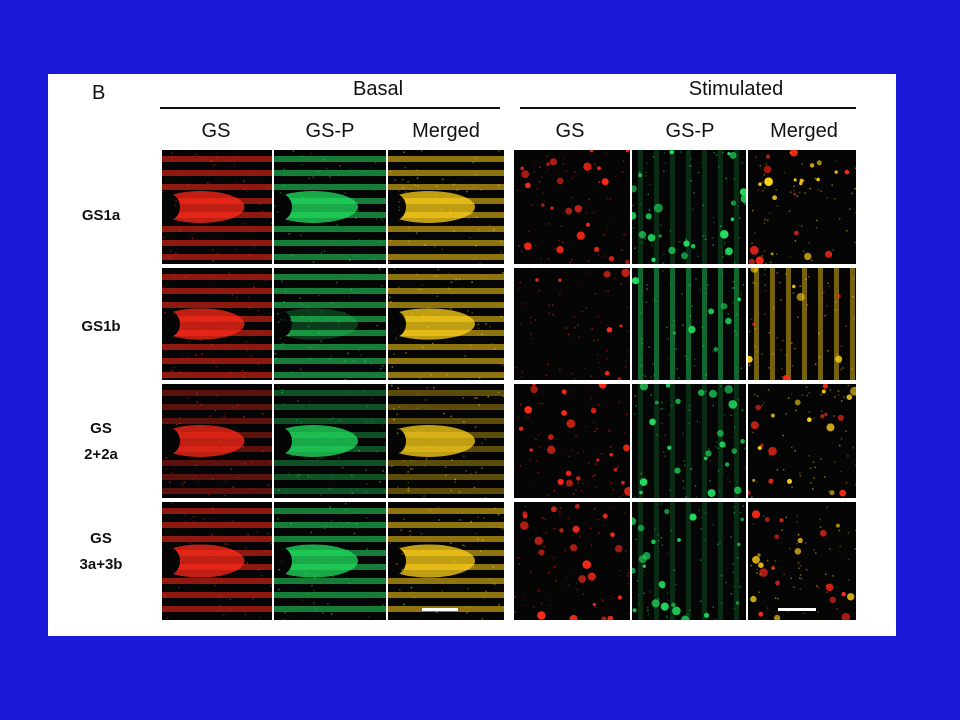 This screenshot has height=720, width=960. Describe the element at coordinates (440, 609) in the screenshot. I see `scale-bar-basal` at that location.